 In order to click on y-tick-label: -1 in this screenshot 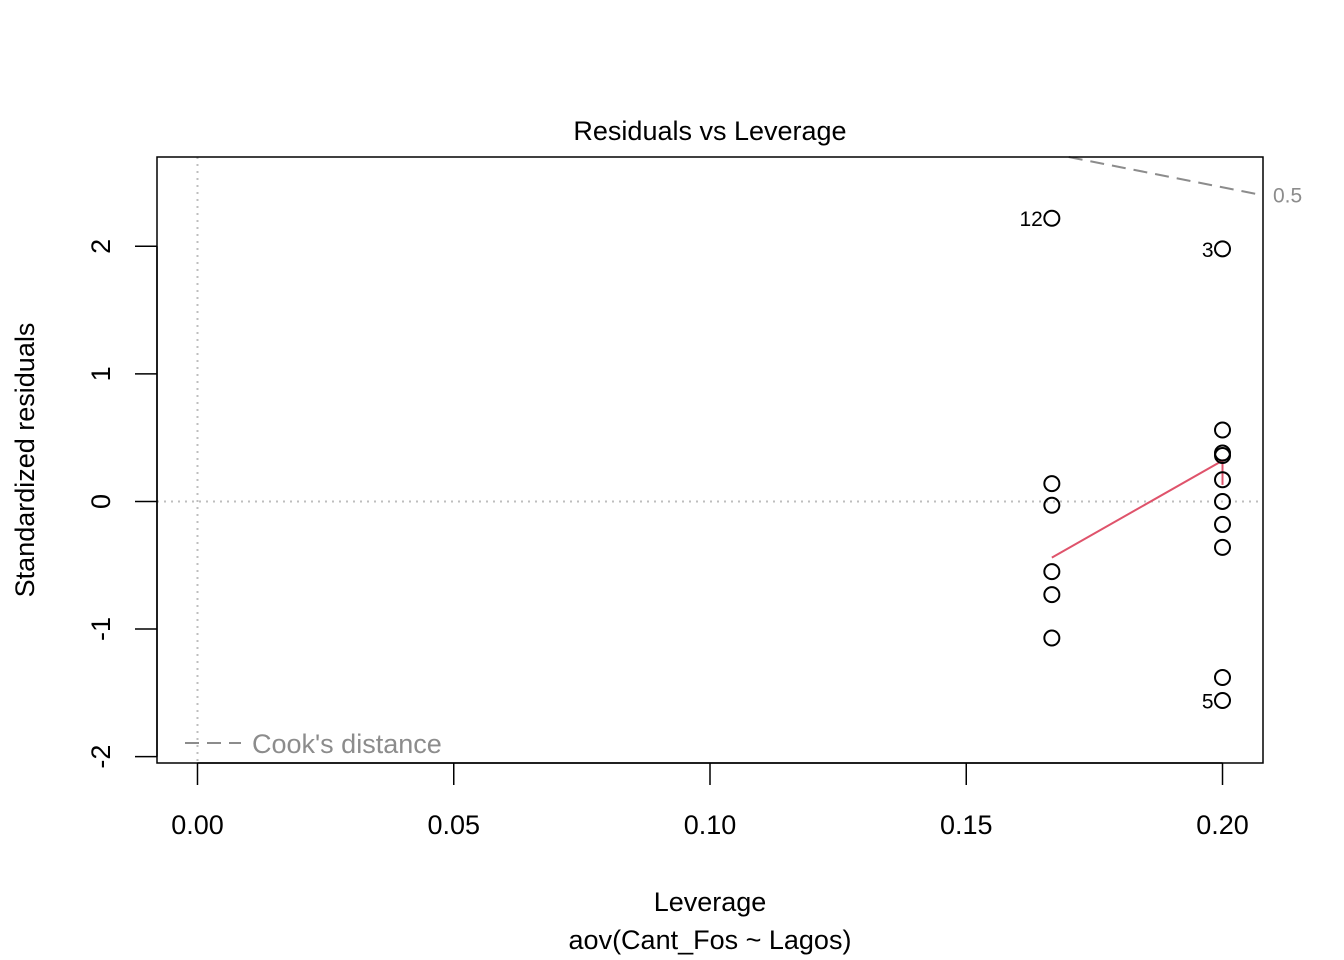, I will do `click(101, 629)`.